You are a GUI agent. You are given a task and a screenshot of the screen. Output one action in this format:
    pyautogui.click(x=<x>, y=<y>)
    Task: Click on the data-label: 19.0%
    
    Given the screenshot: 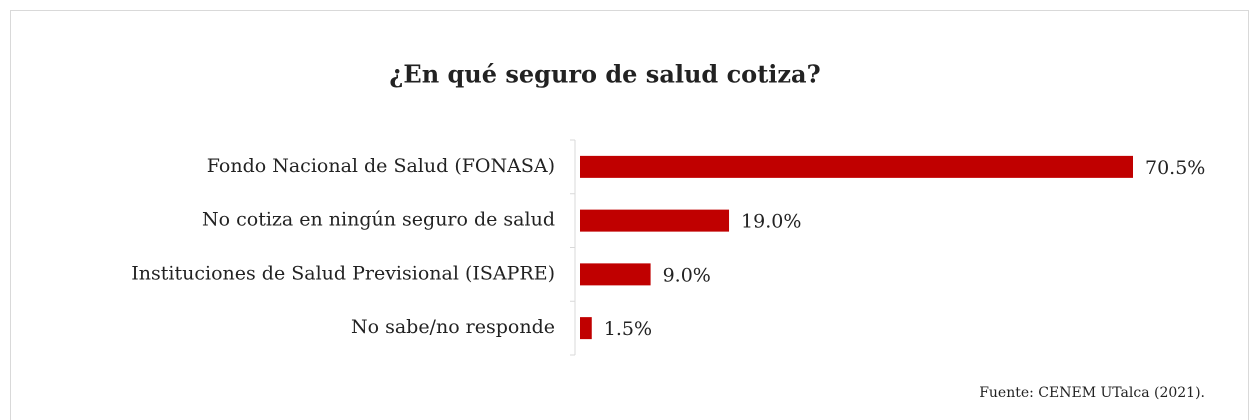 What is the action you would take?
    pyautogui.click(x=771, y=222)
    